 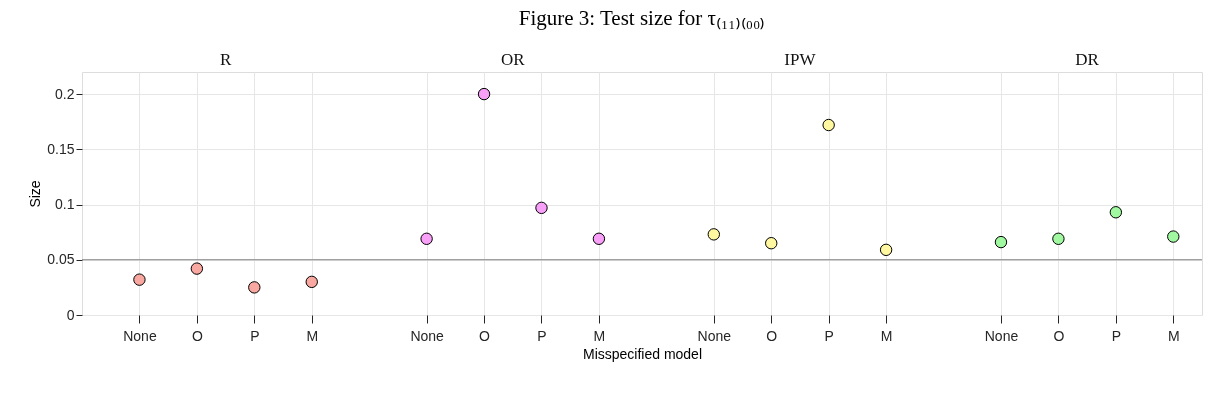 I want to click on text: R, so click(x=225, y=59).